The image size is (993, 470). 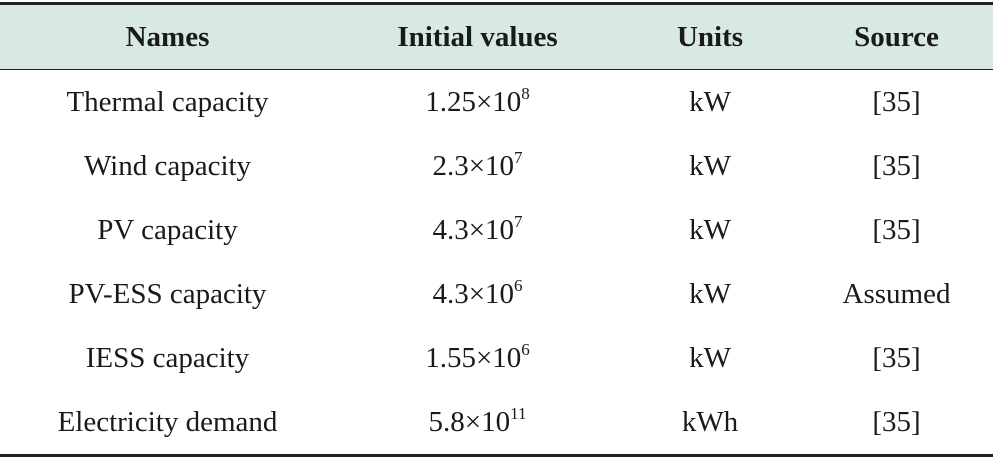 What do you see at coordinates (167, 36) in the screenshot?
I see `column-header: Names` at bounding box center [167, 36].